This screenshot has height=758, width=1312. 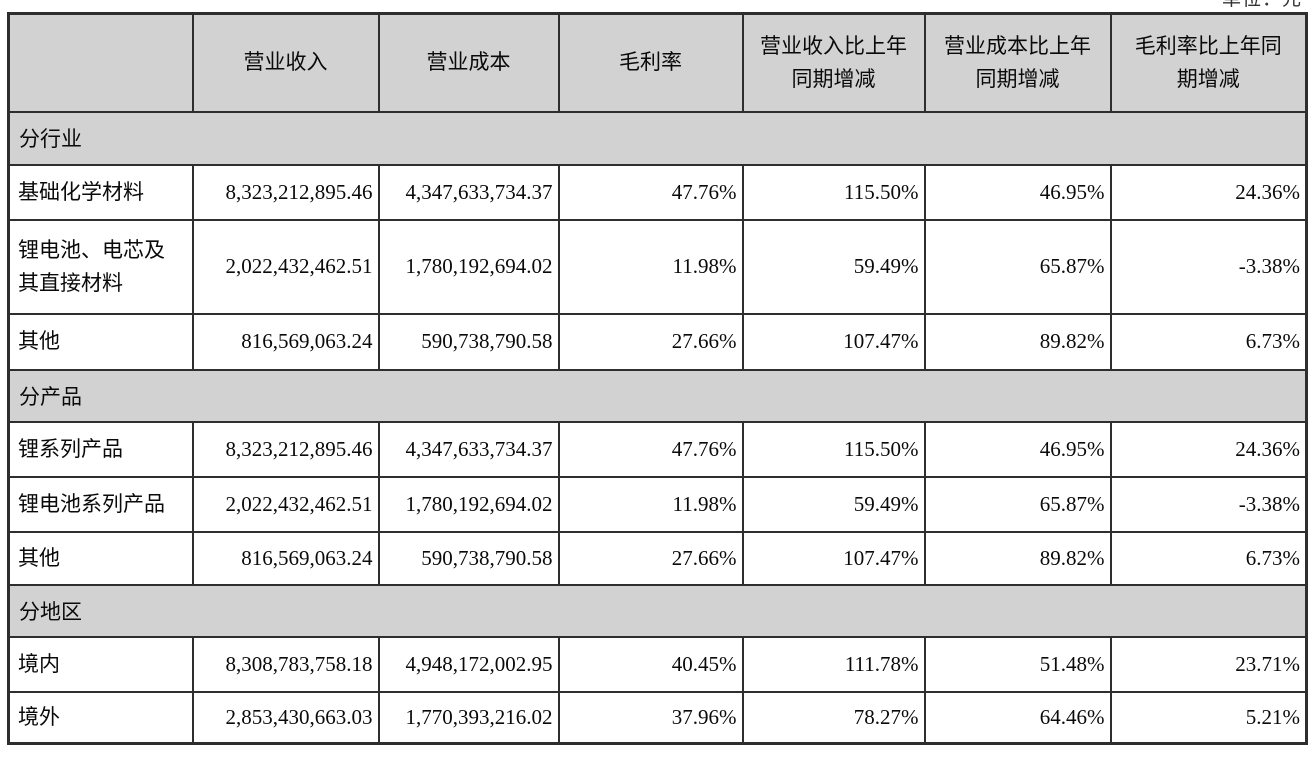 I want to click on cell-revenue-yoy: 111.78%, so click(x=833, y=664).